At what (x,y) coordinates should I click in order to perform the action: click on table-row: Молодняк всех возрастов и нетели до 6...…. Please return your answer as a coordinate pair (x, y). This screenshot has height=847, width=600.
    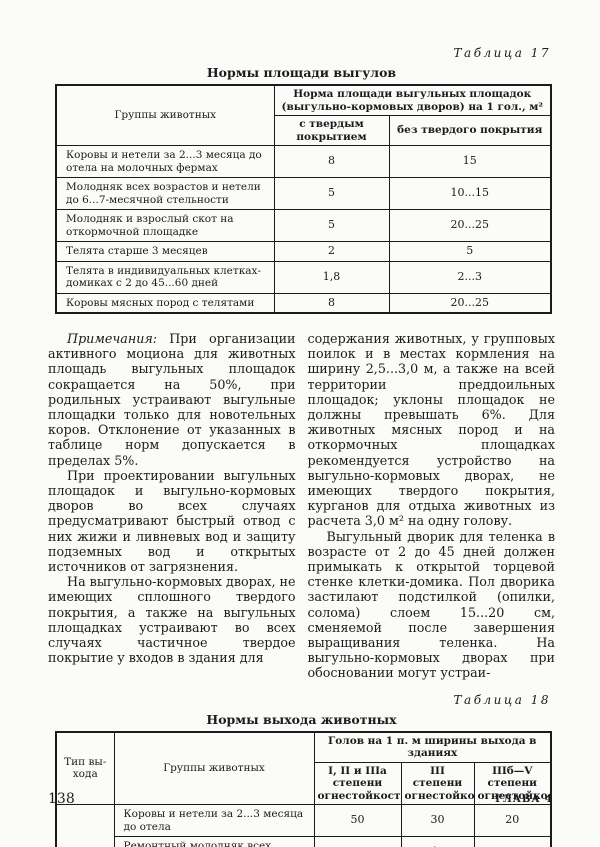
    Looking at the image, I should click on (303, 193).